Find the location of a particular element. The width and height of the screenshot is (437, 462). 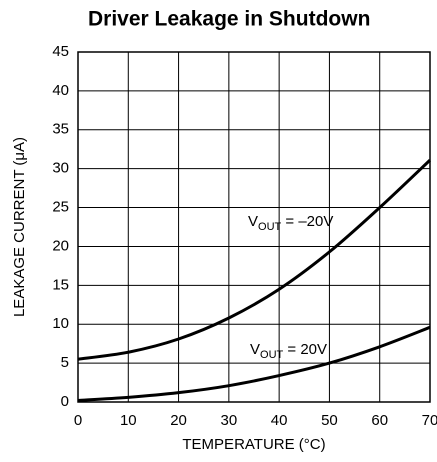

series-label: VOUT = –20V is located at coordinates (290, 223).